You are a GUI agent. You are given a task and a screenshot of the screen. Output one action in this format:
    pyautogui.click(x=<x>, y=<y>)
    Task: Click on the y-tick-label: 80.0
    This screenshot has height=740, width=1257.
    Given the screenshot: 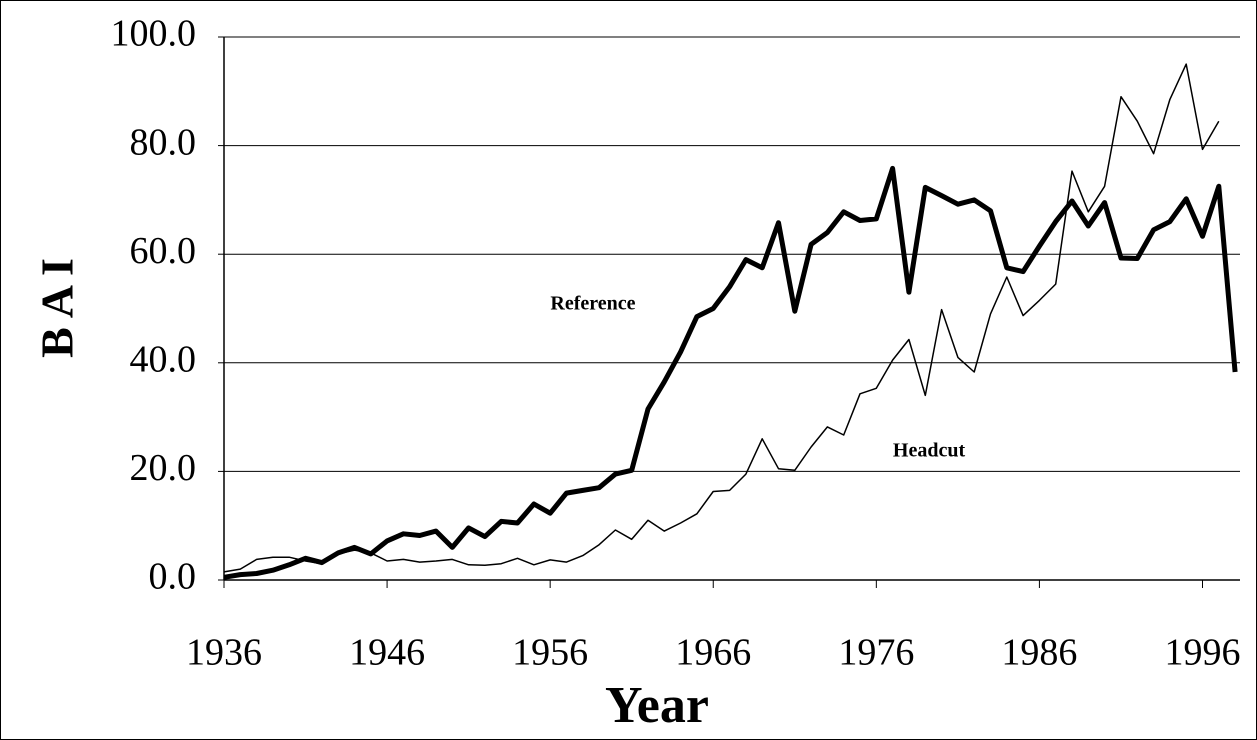 What is the action you would take?
    pyautogui.click(x=163, y=142)
    